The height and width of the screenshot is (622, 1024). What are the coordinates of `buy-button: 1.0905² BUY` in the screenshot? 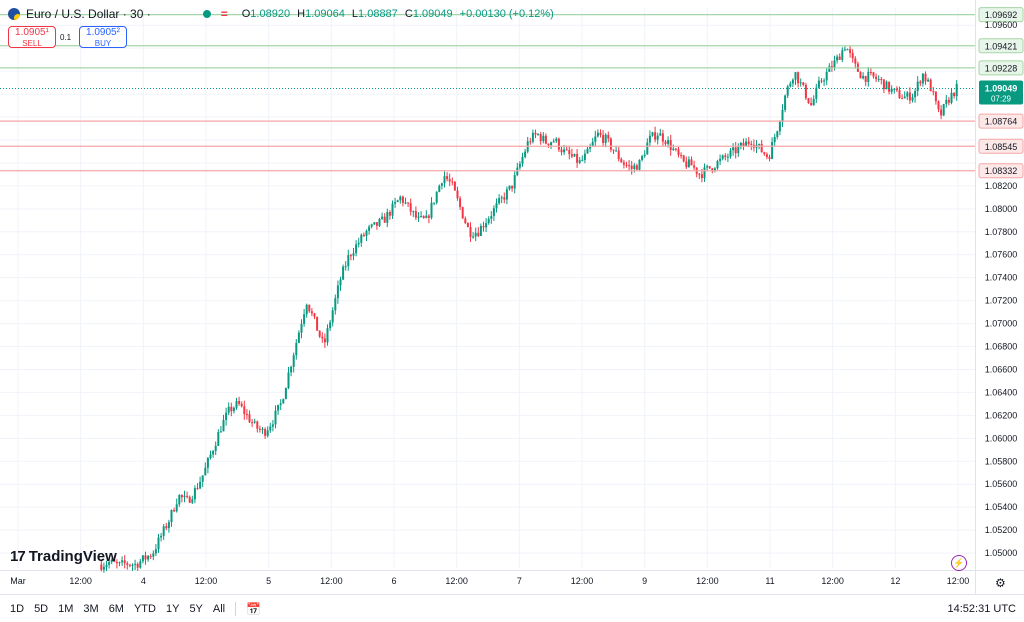 It's located at (103, 37).